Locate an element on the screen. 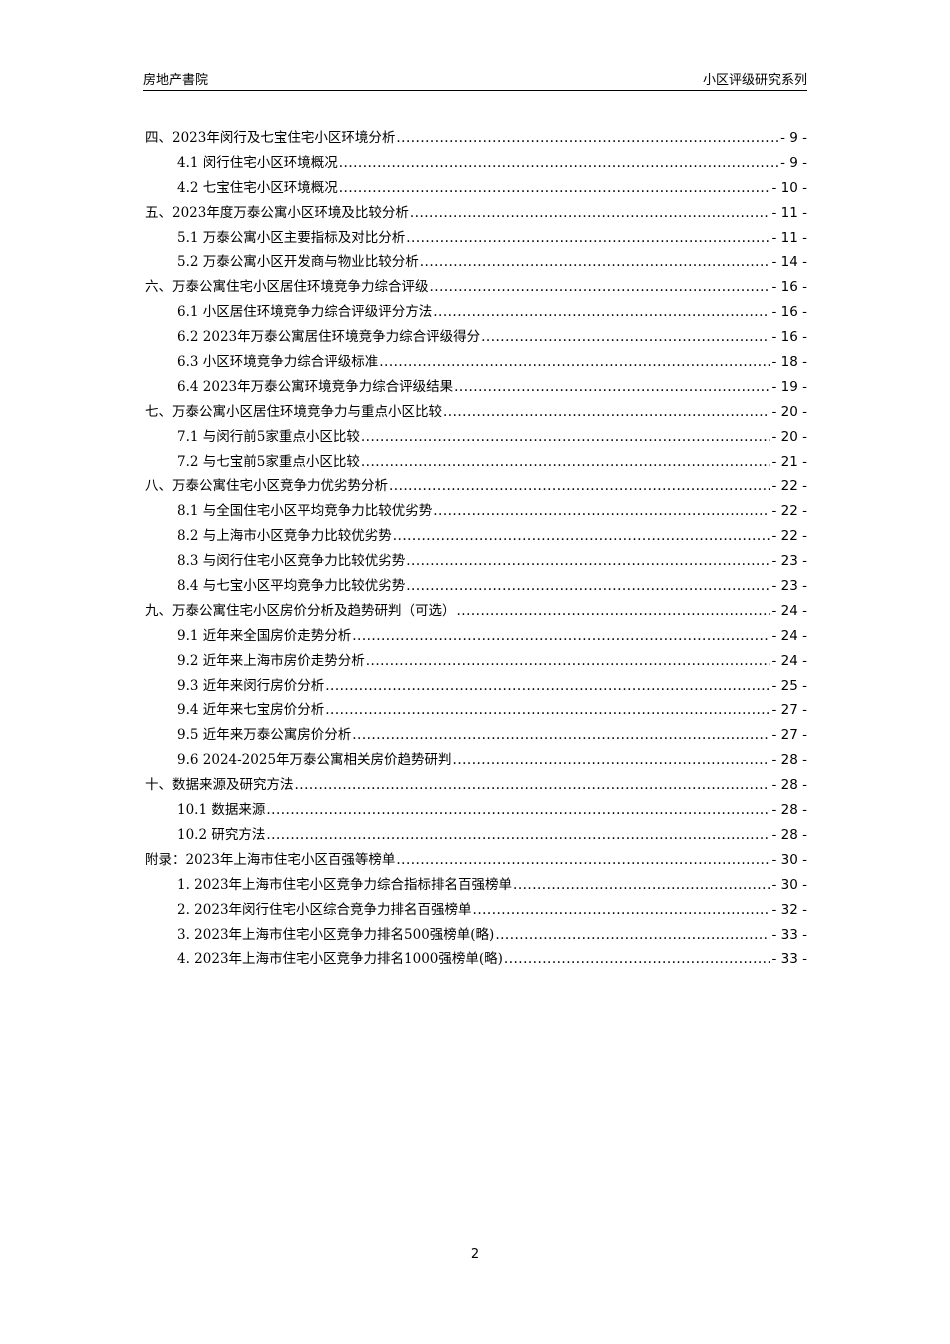 The width and height of the screenshot is (950, 1344). toc-entry-title: 2. 2023年闵行住宅小区综合竞争力排名百强榜单 is located at coordinates (324, 909).